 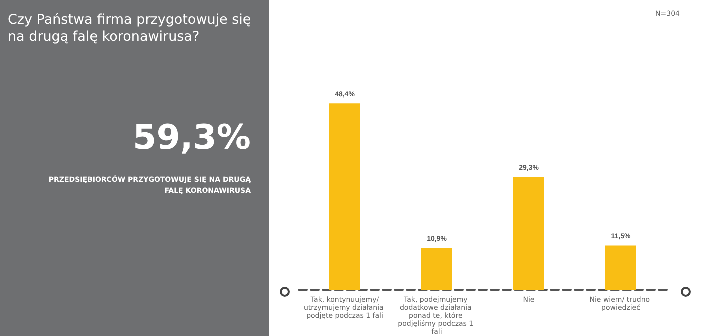 What do you see at coordinates (192, 138) in the screenshot?
I see `text: 59,3%` at bounding box center [192, 138].